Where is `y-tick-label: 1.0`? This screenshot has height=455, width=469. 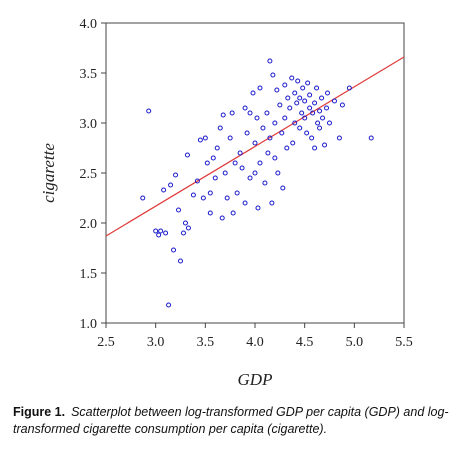
y-tick-label: 1.0 is located at coordinates (89, 324).